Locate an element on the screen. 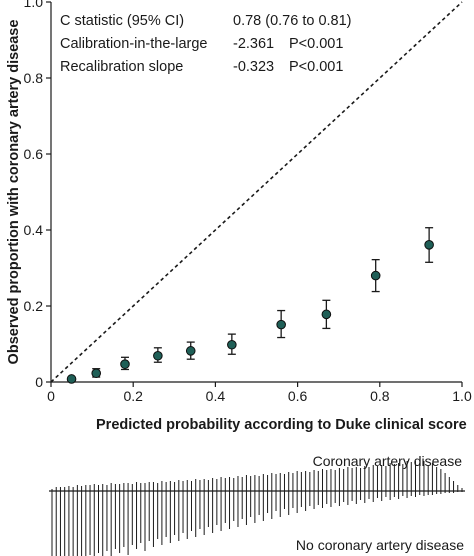 Image resolution: width=474 pixels, height=556 pixels. distribution-top-spikes is located at coordinates (257, 476).